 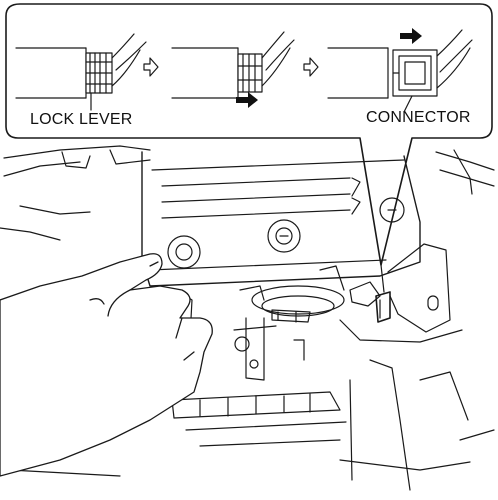 What do you see at coordinates (247, 100) in the screenshot?
I see `push-direction-arrow-icon` at bounding box center [247, 100].